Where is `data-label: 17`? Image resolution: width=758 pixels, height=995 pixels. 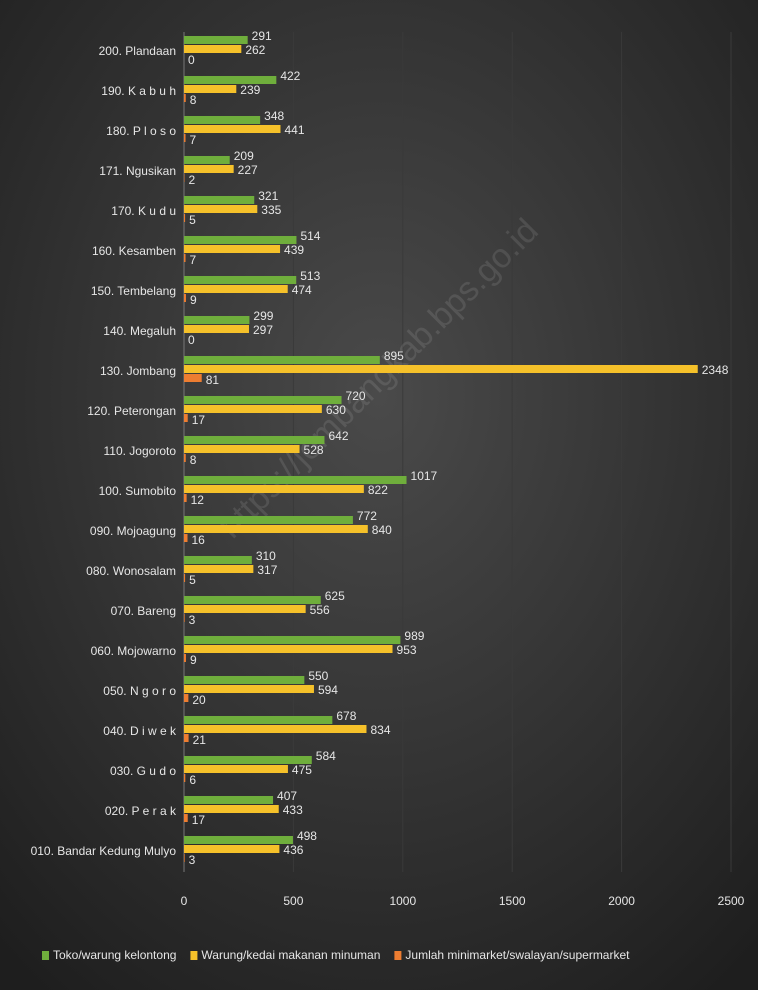 data-label: 17 is located at coordinates (199, 420).